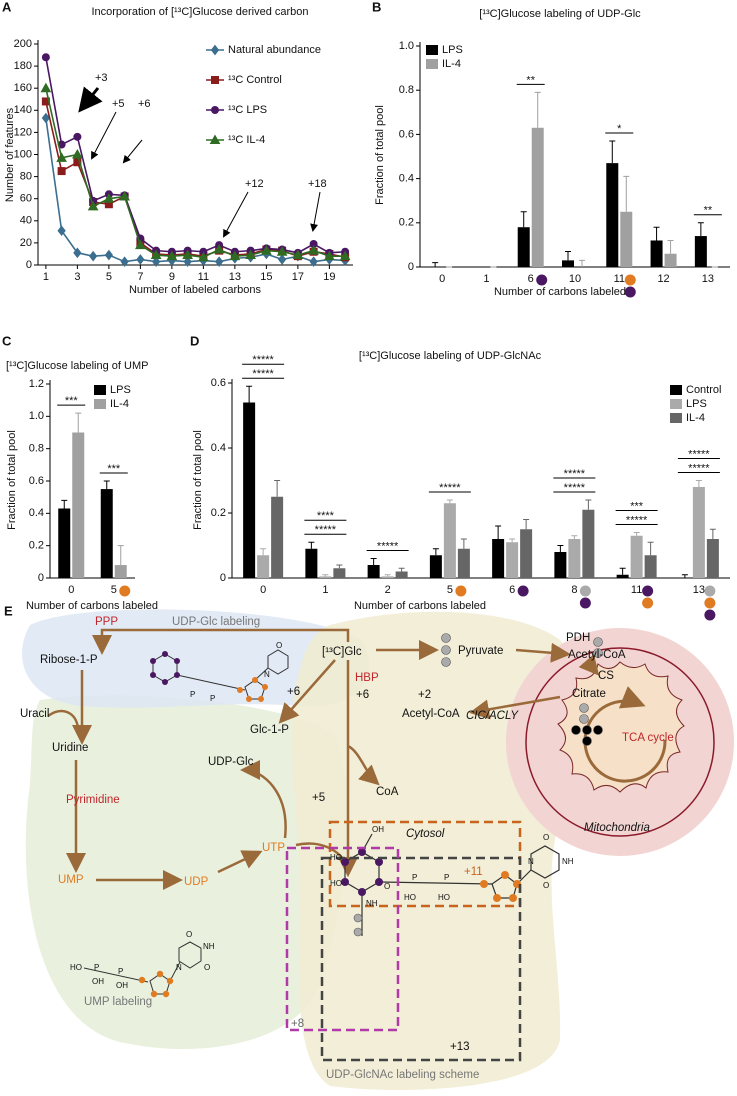  I want to click on legend-label: Control, so click(703, 390).